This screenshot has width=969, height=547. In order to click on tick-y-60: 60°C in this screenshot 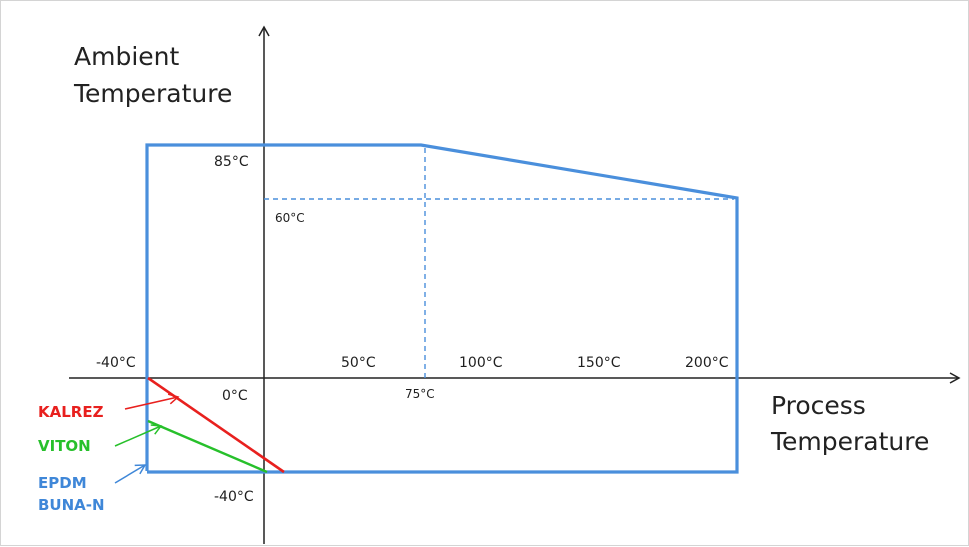, I will do `click(290, 218)`.